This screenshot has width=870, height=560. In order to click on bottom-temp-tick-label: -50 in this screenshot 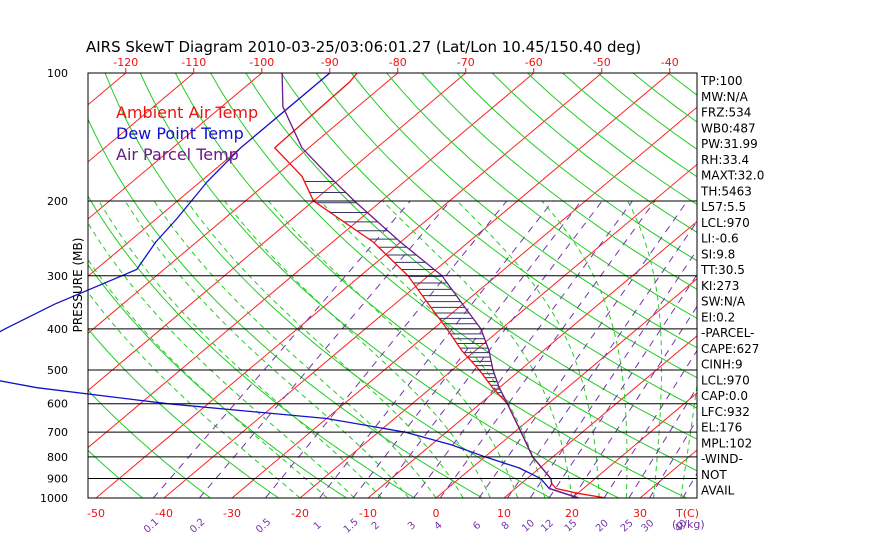, I will do `click(96, 513)`.